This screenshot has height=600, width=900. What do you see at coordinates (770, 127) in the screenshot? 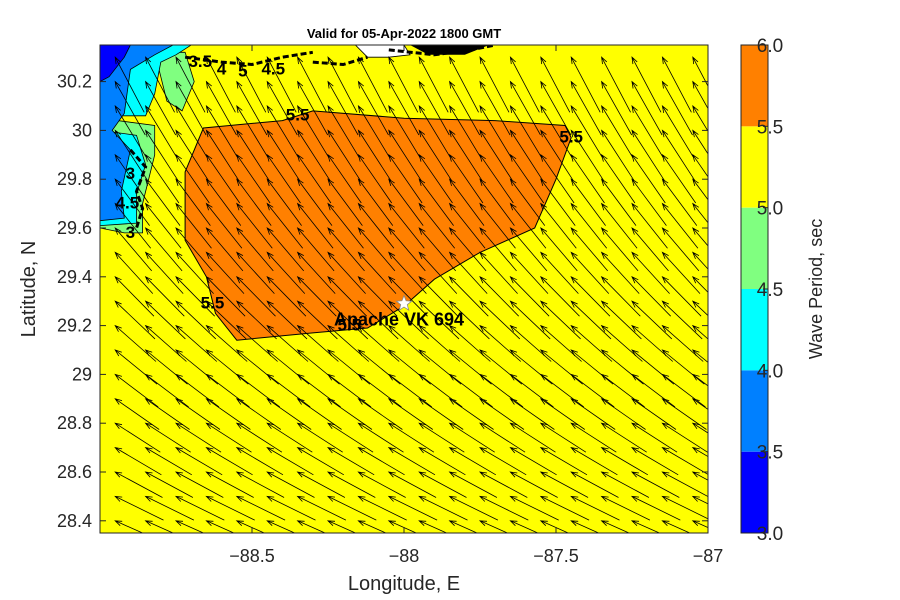
I see `colorbar-tick-label: 5.5` at bounding box center [770, 127].